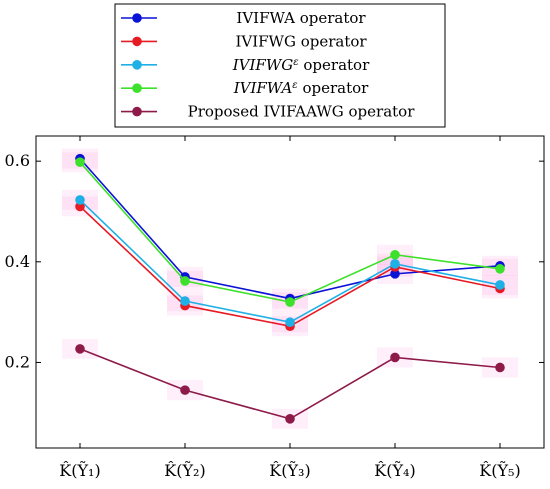 Image resolution: width=550 pixels, height=489 pixels. Describe the element at coordinates (302, 112) in the screenshot. I see `legend-label: Proposed IVIFAAWG operator` at that location.